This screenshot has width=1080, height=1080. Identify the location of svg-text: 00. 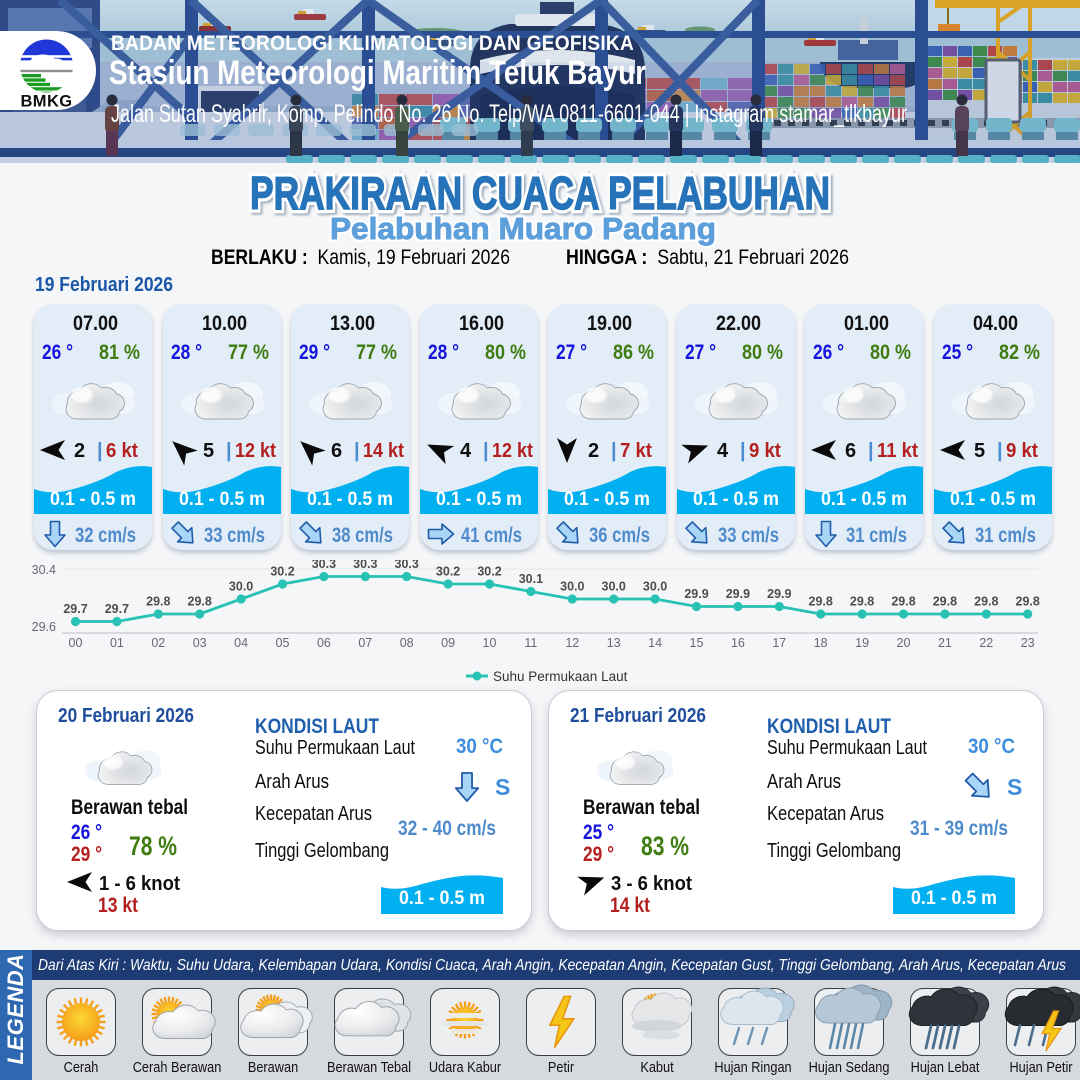
(76, 643).